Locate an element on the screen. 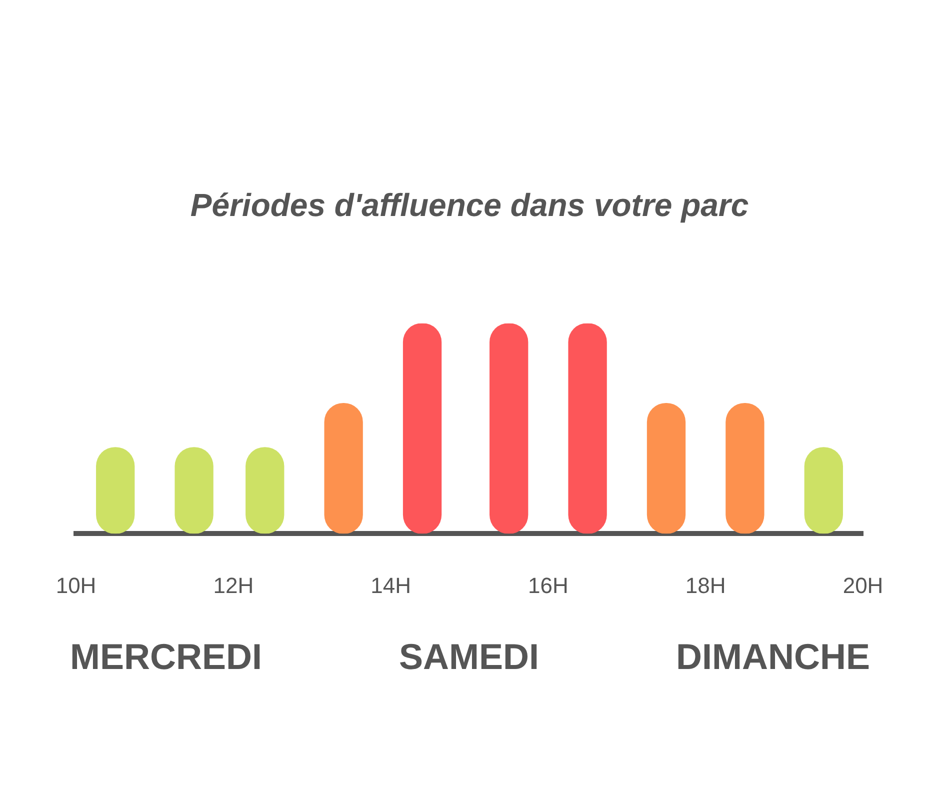 The width and height of the screenshot is (940, 788). x-tick-label: 20H is located at coordinates (863, 585).